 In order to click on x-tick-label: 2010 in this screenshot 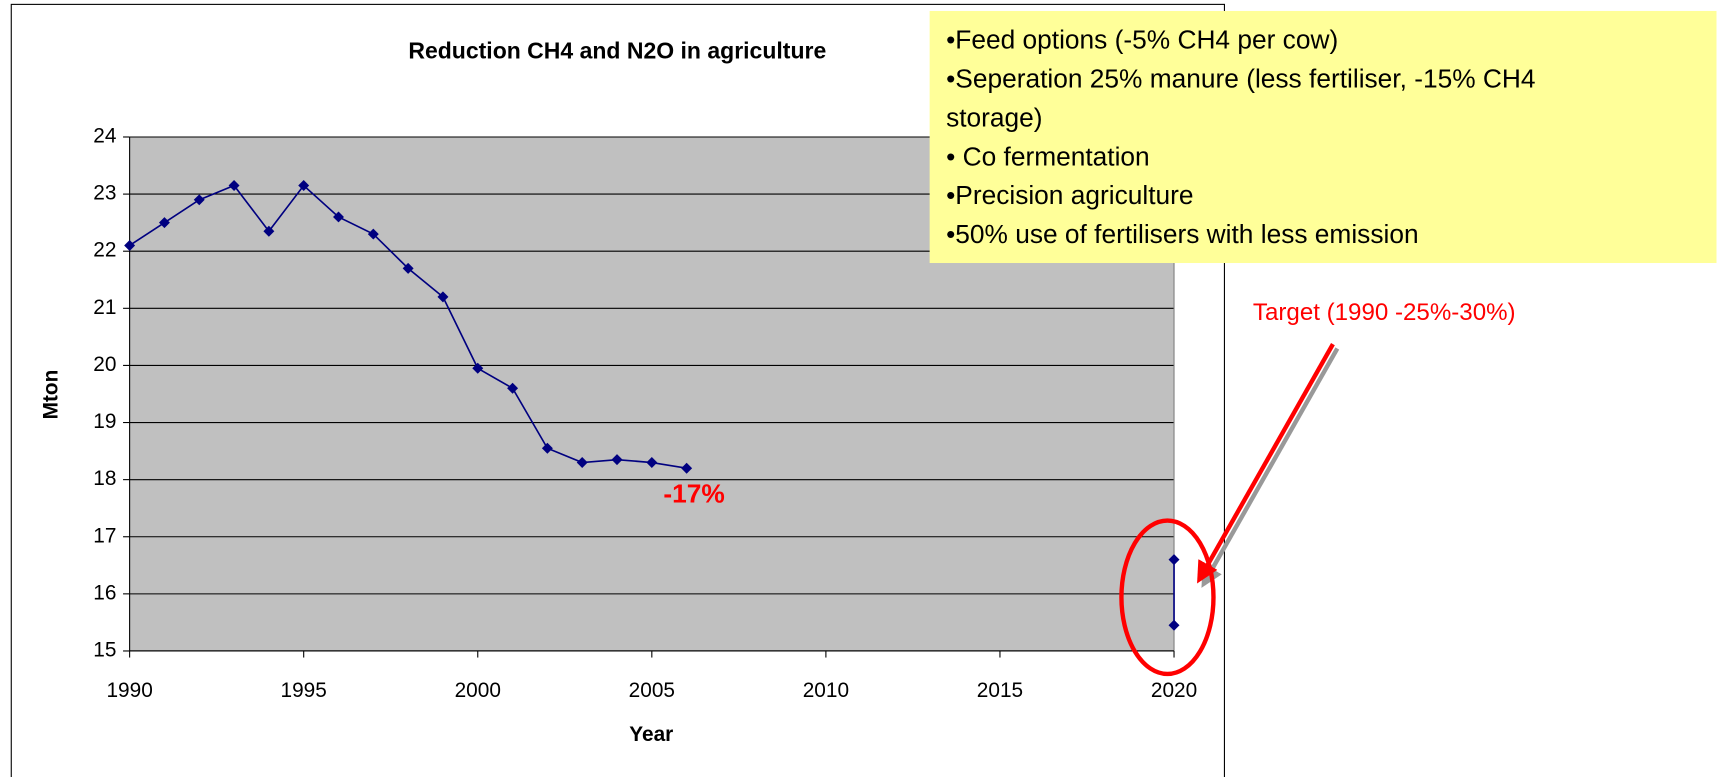, I will do `click(826, 690)`.